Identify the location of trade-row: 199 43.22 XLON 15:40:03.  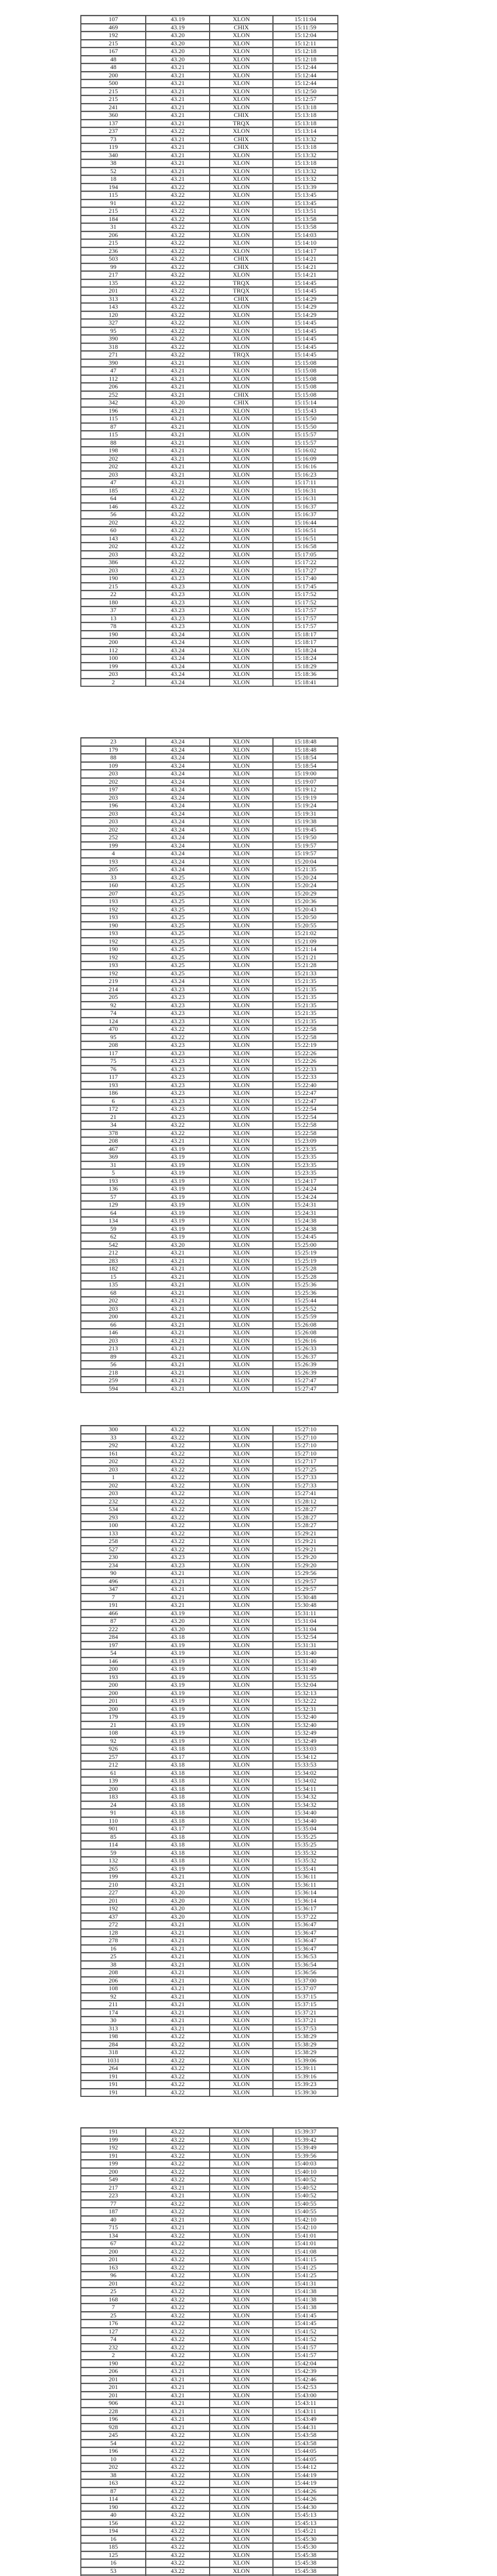
(209, 2163).